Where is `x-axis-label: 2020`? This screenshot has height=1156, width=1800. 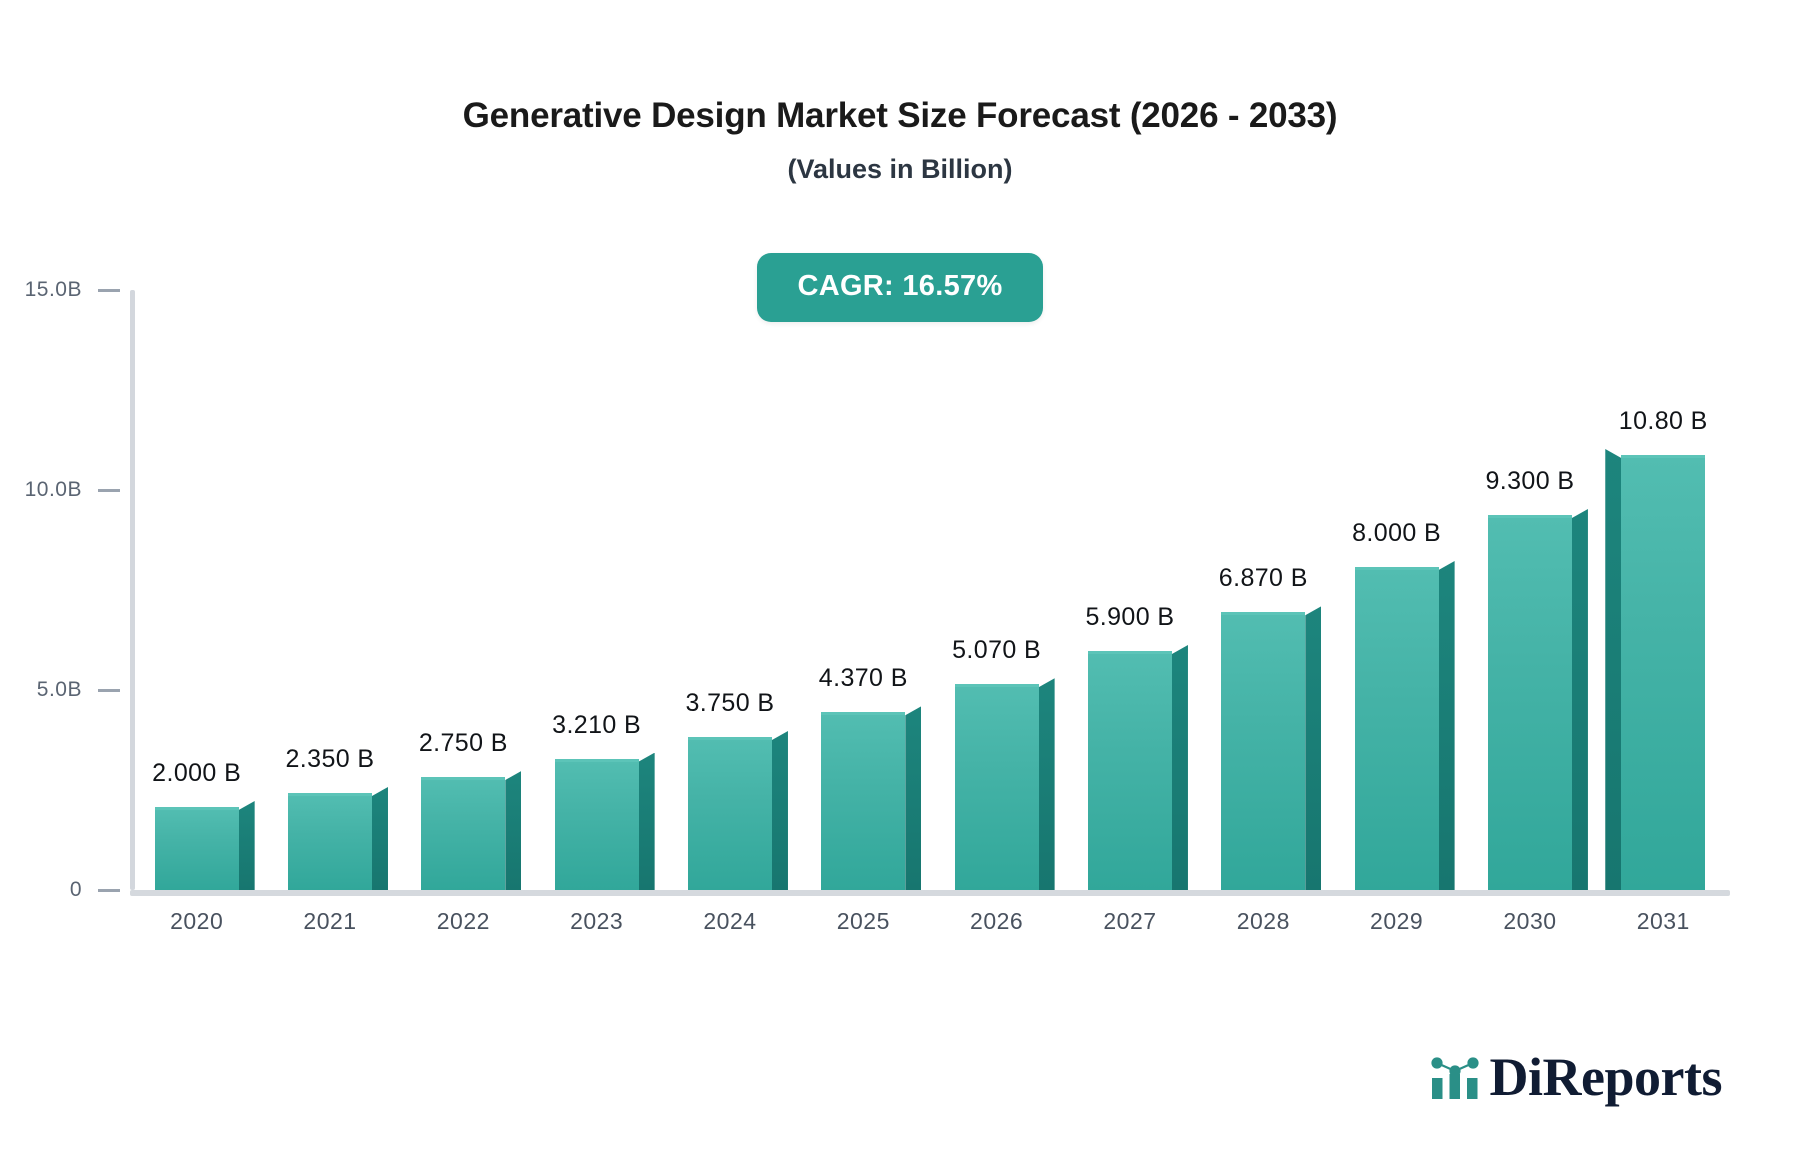 x-axis-label: 2020 is located at coordinates (197, 921).